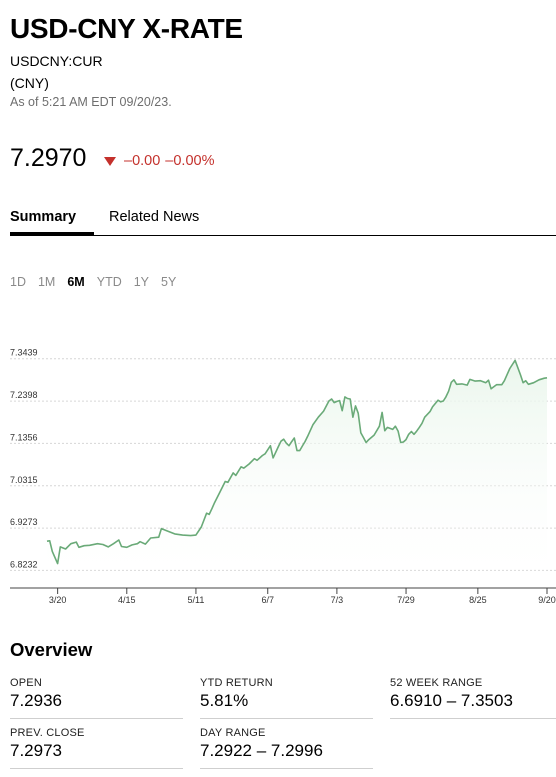 Image resolution: width=556 pixels, height=777 pixels. Describe the element at coordinates (24, 480) in the screenshot. I see `y-tick-label: 7.0315` at that location.